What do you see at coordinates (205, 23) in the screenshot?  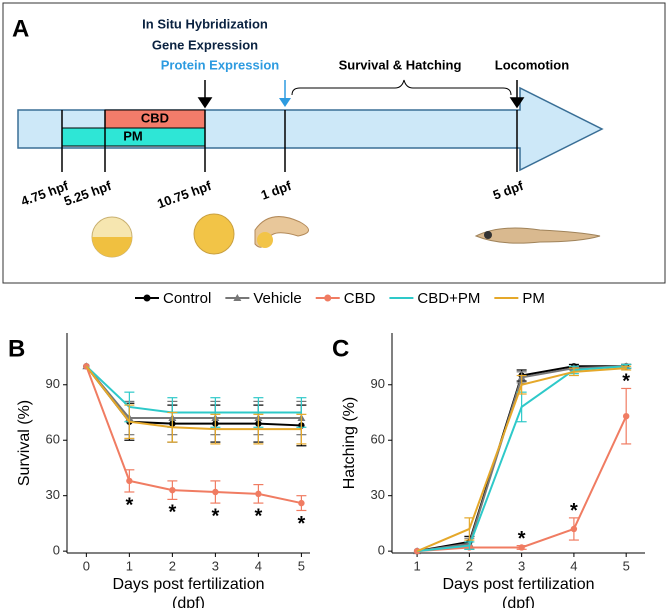 I see `ish-label: In Situ Hybridization` at bounding box center [205, 23].